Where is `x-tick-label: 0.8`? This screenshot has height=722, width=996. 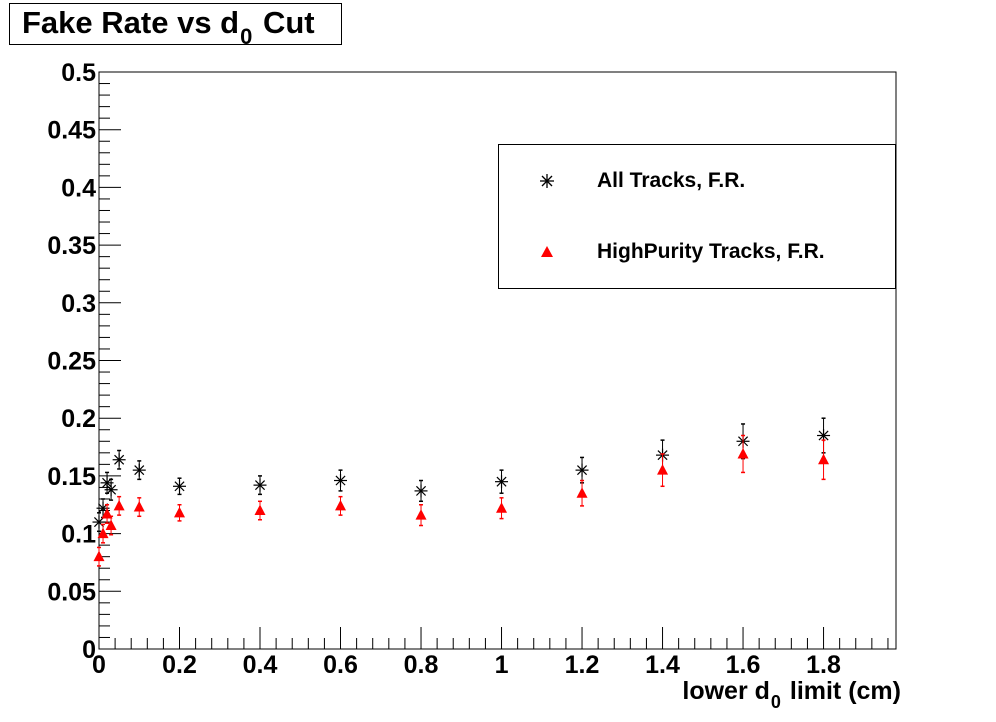
x-tick-label: 0.8 is located at coordinates (421, 665).